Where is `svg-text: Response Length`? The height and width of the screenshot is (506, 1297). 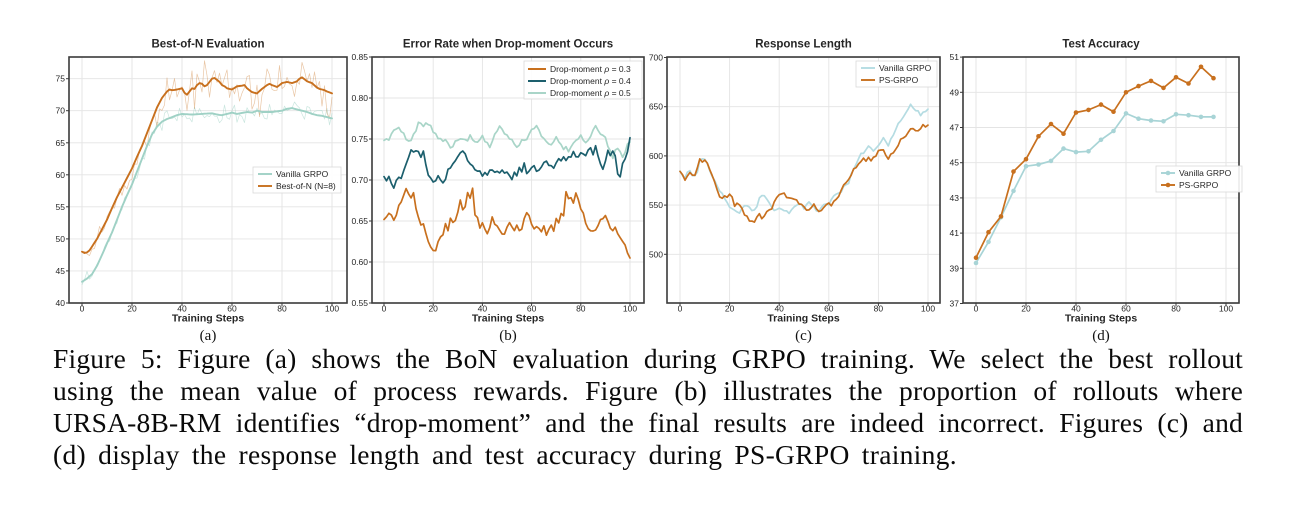 svg-text: Response Length is located at coordinates (803, 45).